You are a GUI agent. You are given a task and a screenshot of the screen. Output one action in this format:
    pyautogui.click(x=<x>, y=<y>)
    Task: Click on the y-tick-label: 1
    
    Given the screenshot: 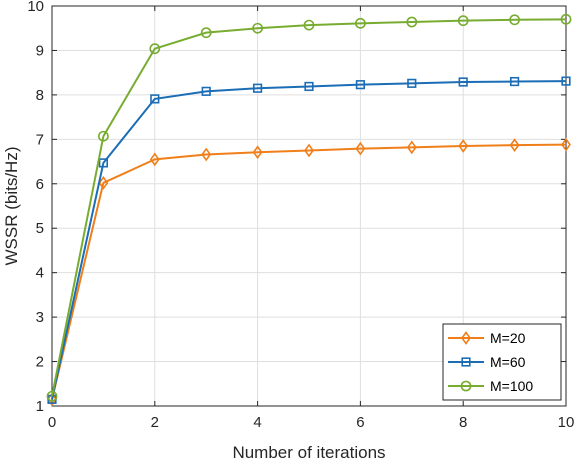 What is the action you would take?
    pyautogui.click(x=40, y=406)
    